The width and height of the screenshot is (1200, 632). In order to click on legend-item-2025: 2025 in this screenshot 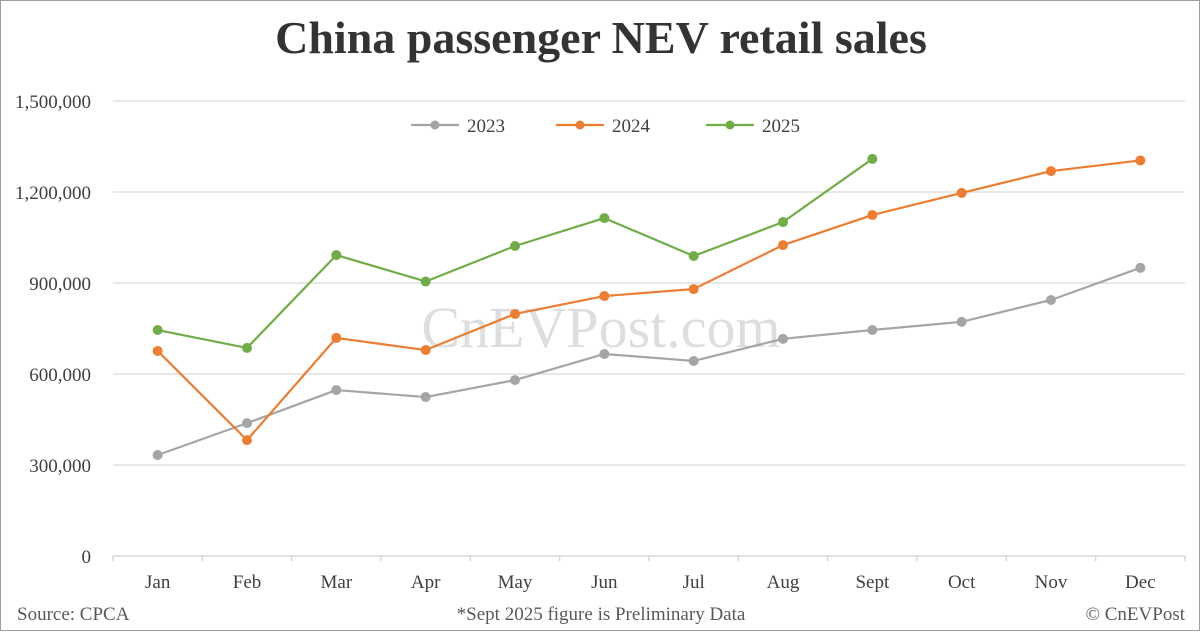, I will do `click(753, 126)`.